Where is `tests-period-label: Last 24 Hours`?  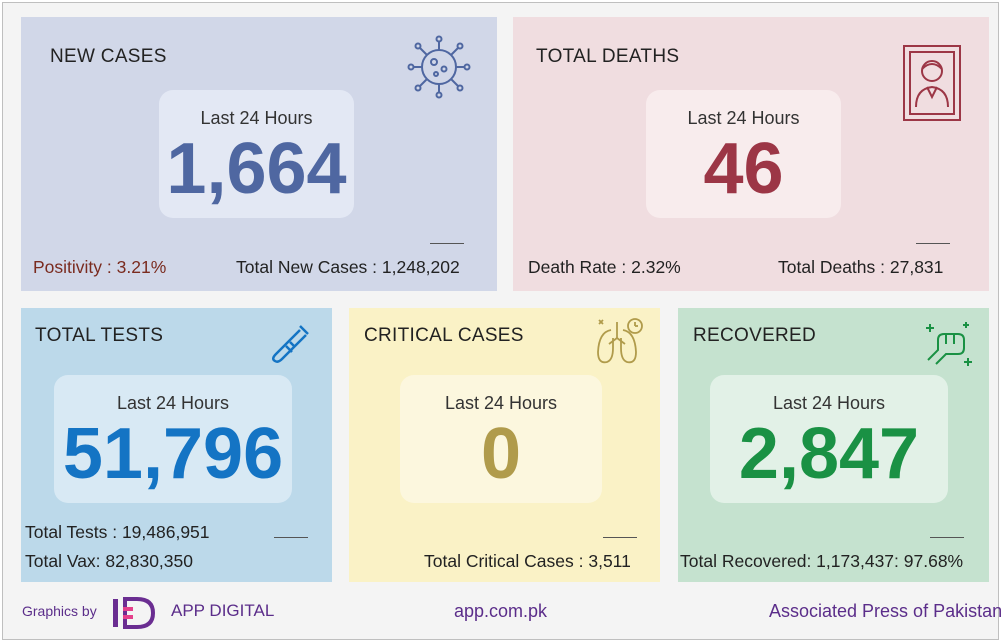
tests-period-label: Last 24 Hours is located at coordinates (173, 403).